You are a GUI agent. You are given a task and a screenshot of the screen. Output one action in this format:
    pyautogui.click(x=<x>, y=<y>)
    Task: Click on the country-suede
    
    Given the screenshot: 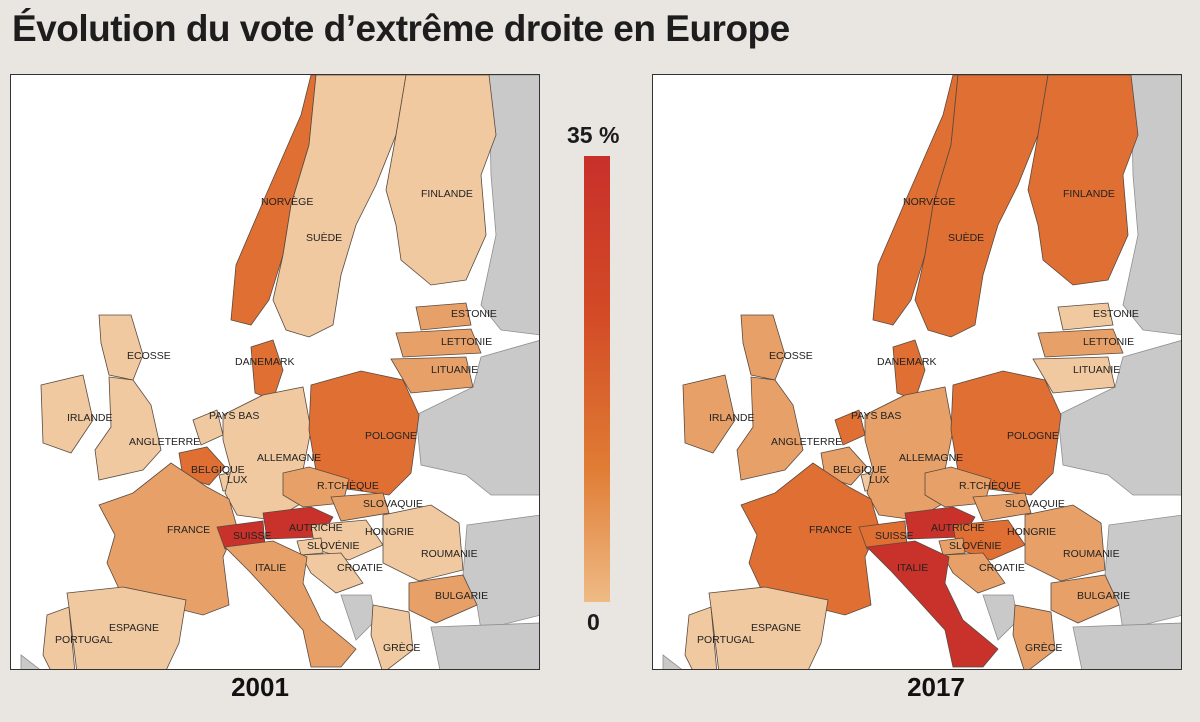 What is the action you would take?
    pyautogui.click(x=339, y=206)
    